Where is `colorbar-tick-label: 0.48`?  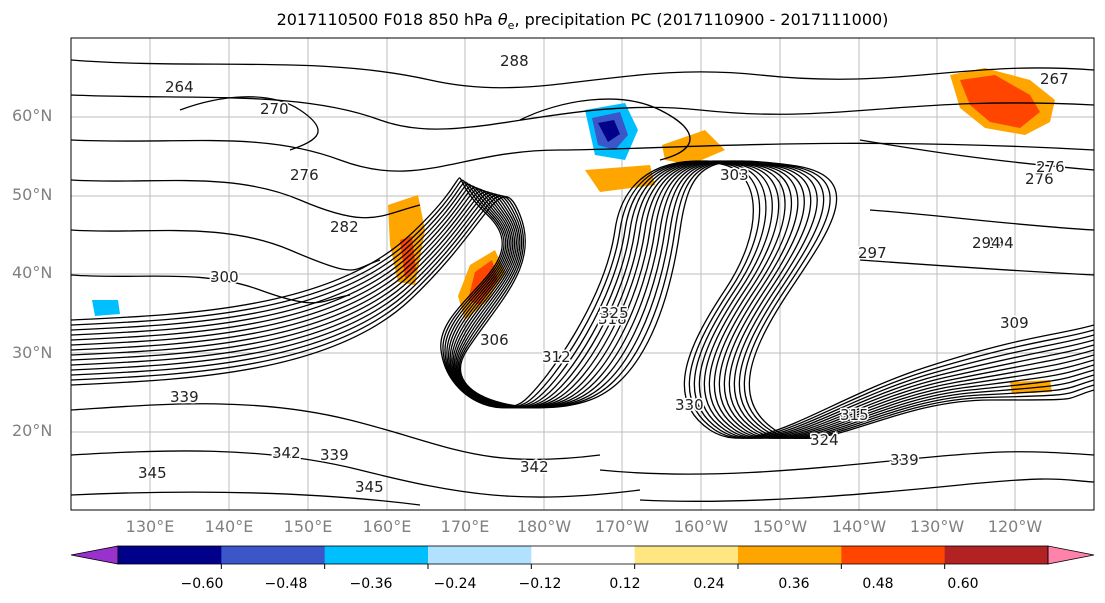
colorbar-tick-label: 0.48 is located at coordinates (878, 584).